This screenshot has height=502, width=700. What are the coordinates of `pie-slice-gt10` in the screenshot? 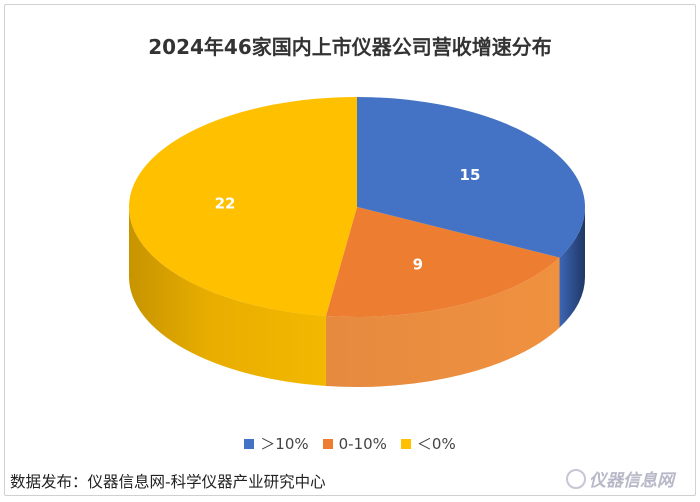 It's located at (471, 177).